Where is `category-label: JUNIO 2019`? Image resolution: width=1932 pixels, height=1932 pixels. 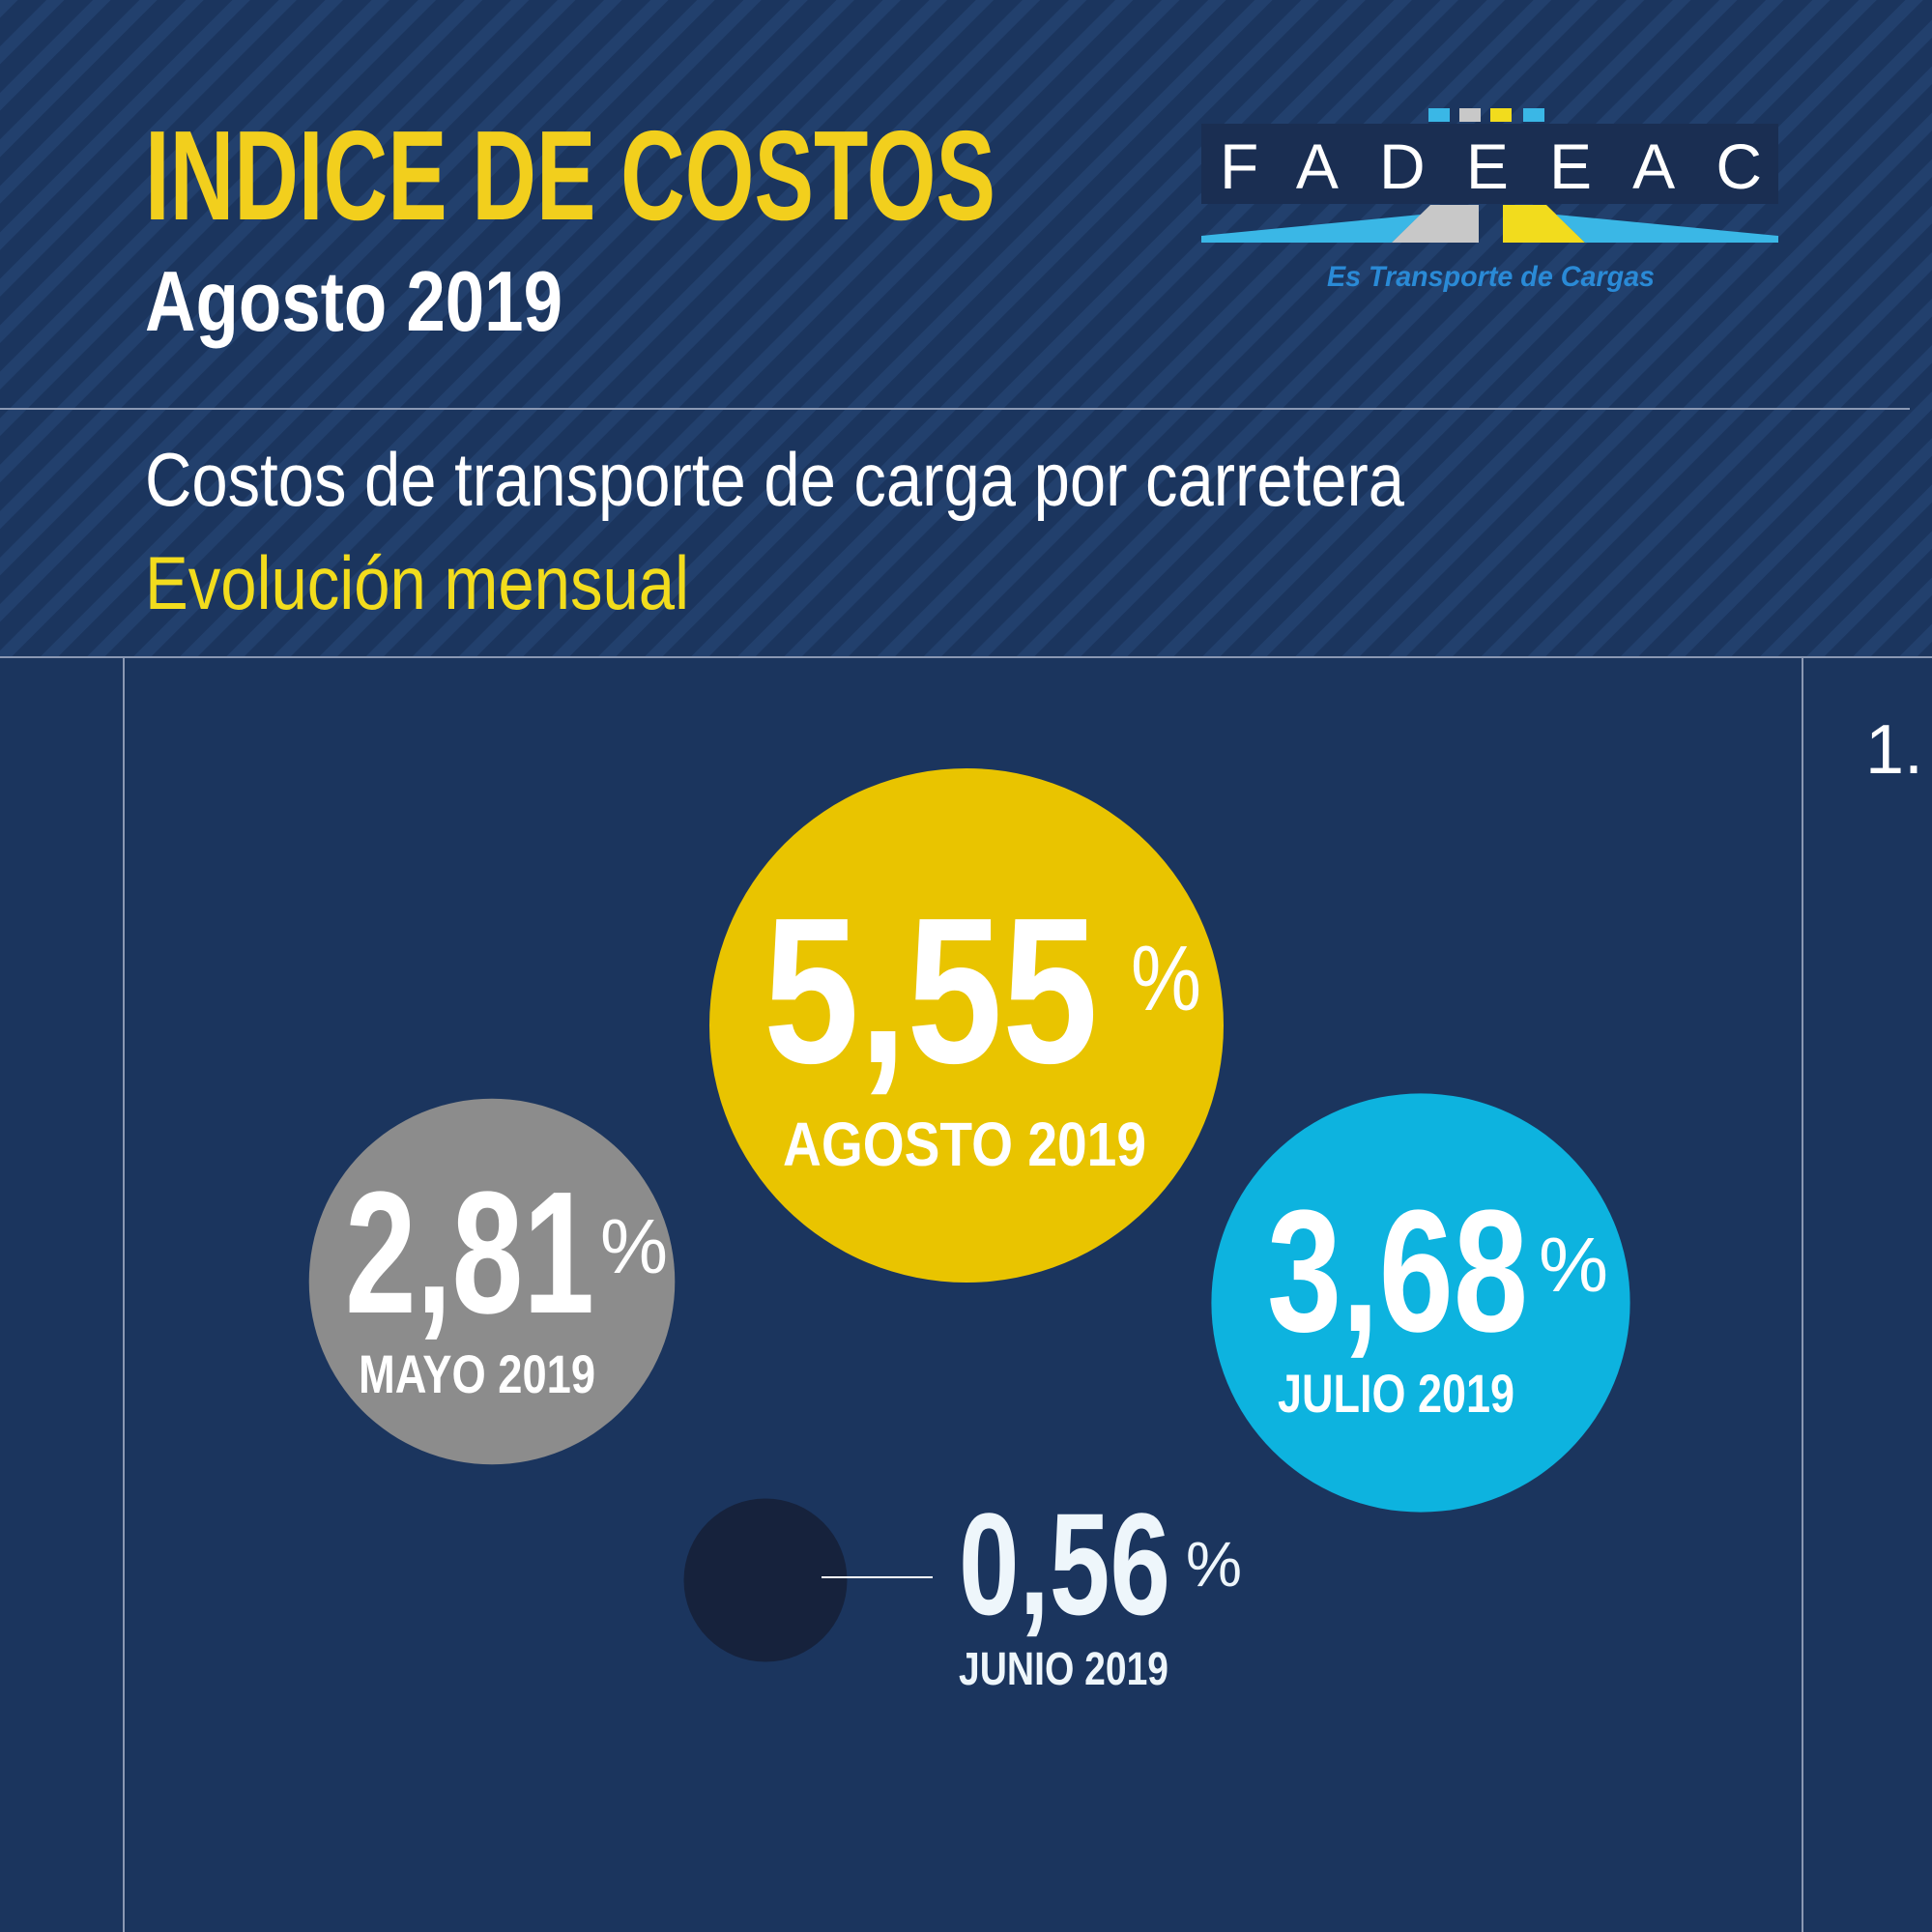
category-label: JUNIO 2019 is located at coordinates (1063, 1669).